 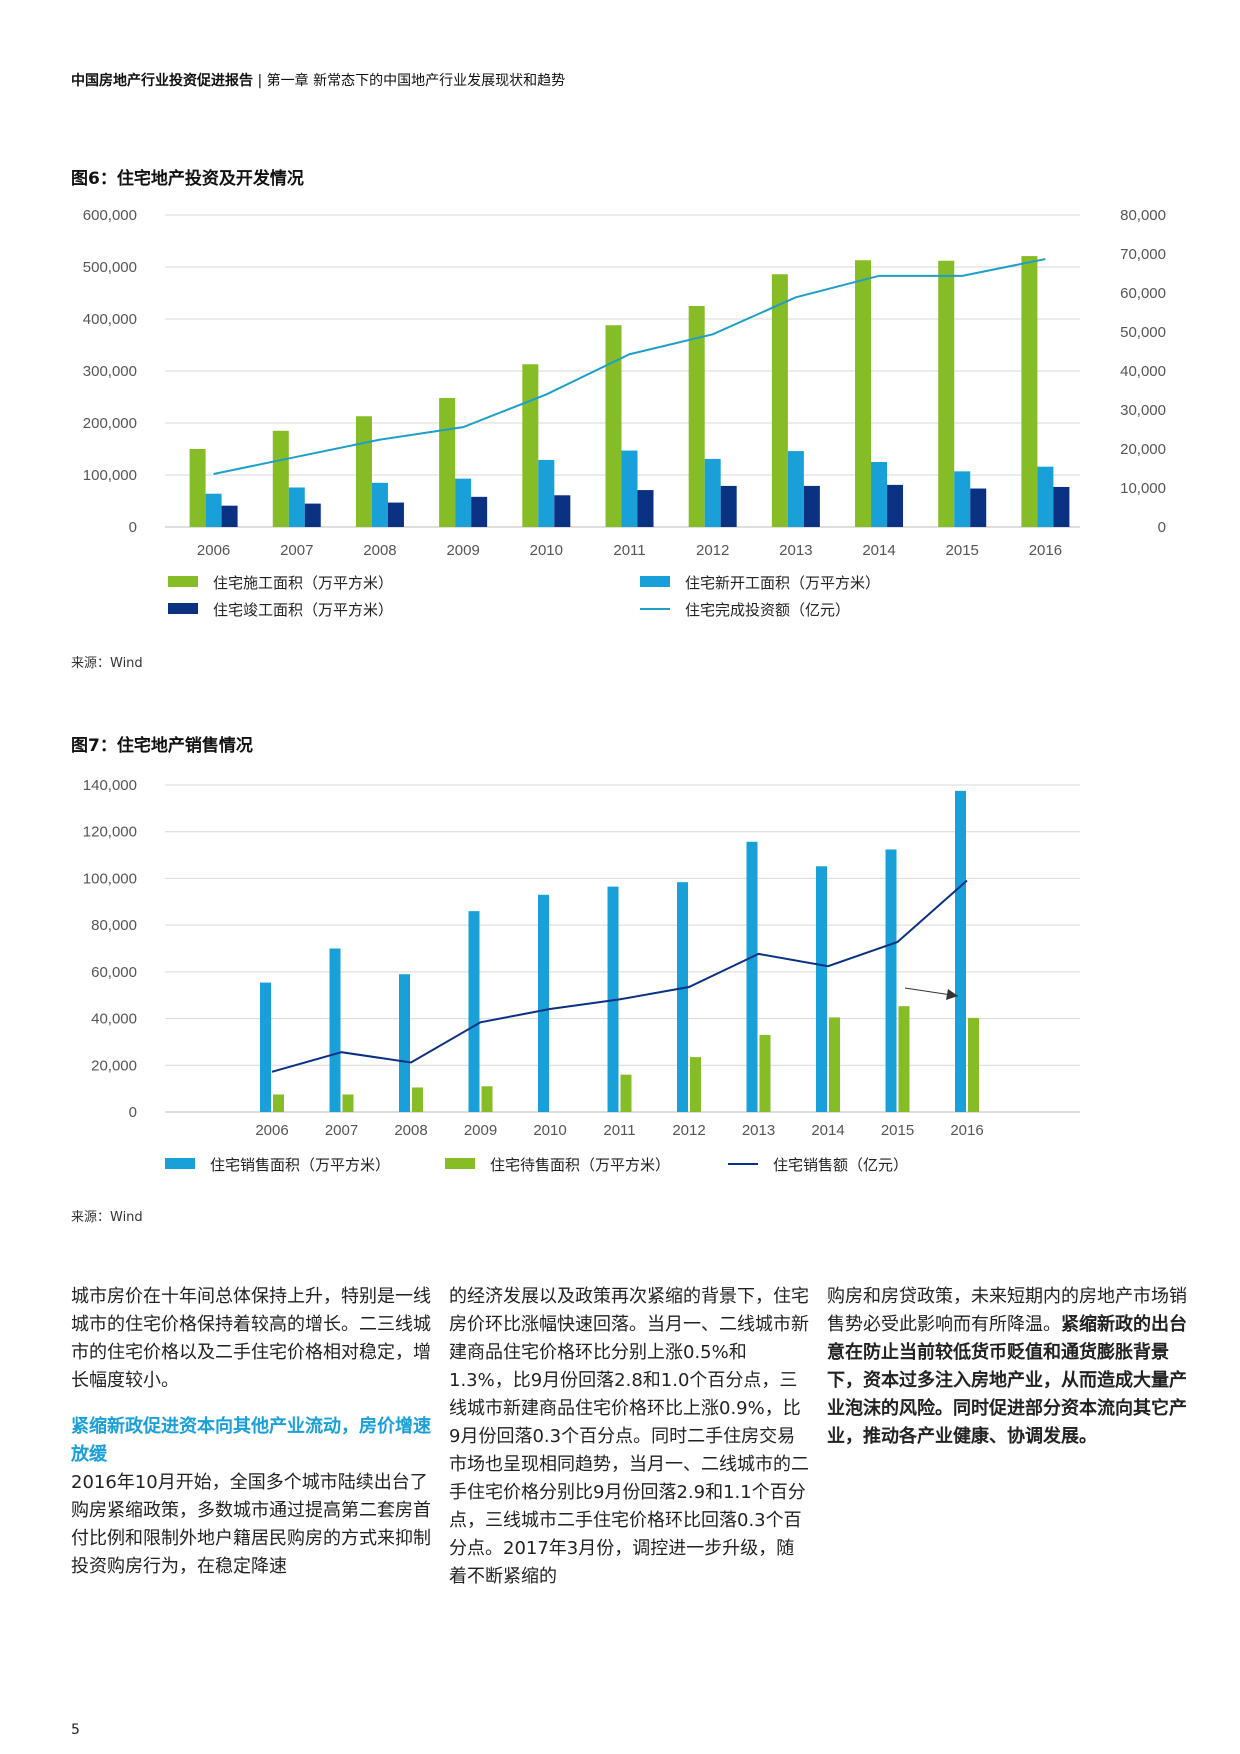 What do you see at coordinates (114, 1065) in the screenshot?
I see `y-tick-label: 20,000` at bounding box center [114, 1065].